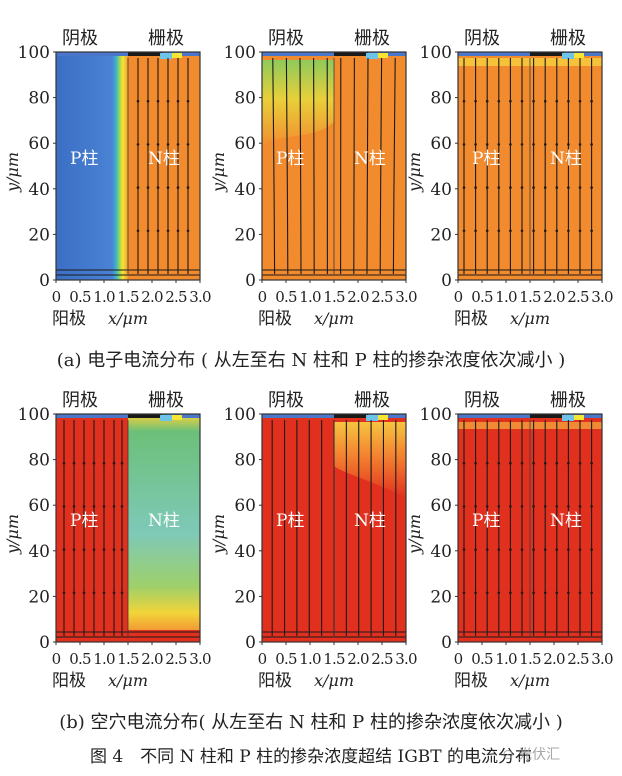 This screenshot has height=776, width=622. What do you see at coordinates (471, 681) in the screenshot?
I see `anode-label: 阳极` at bounding box center [471, 681].